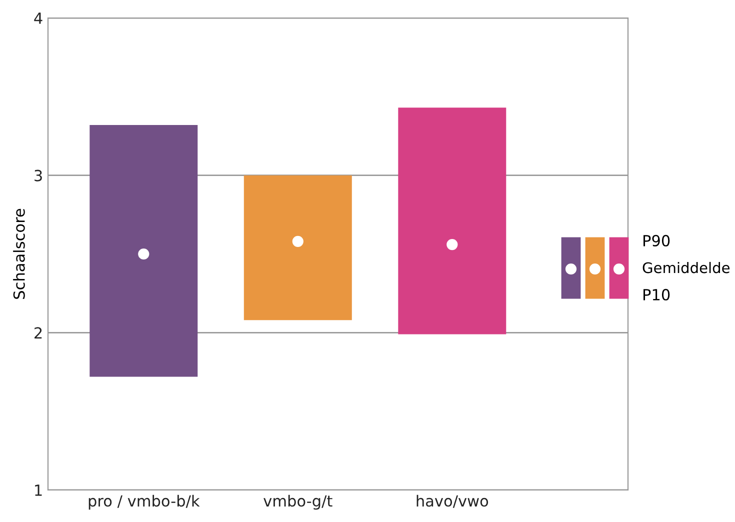 The height and width of the screenshot is (522, 735). Describe the element at coordinates (298, 502) in the screenshot. I see `x-tick-label: vmbo-g/t` at that location.